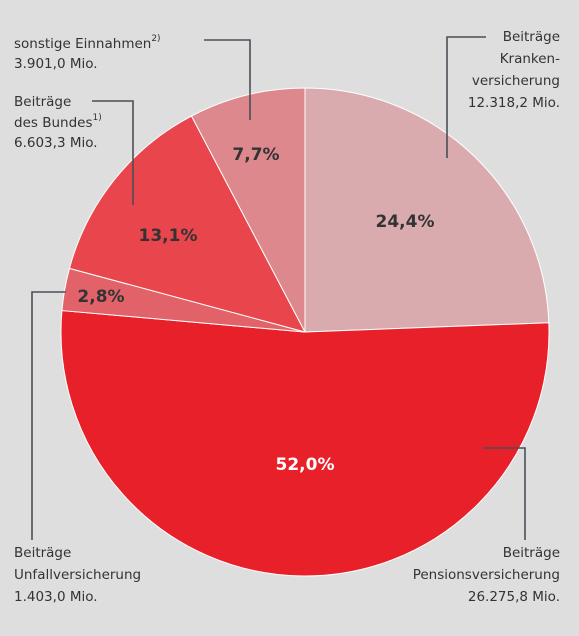 This screenshot has height=636, width=579. Describe the element at coordinates (516, 81) in the screenshot. I see `label-line: versicherung` at that location.